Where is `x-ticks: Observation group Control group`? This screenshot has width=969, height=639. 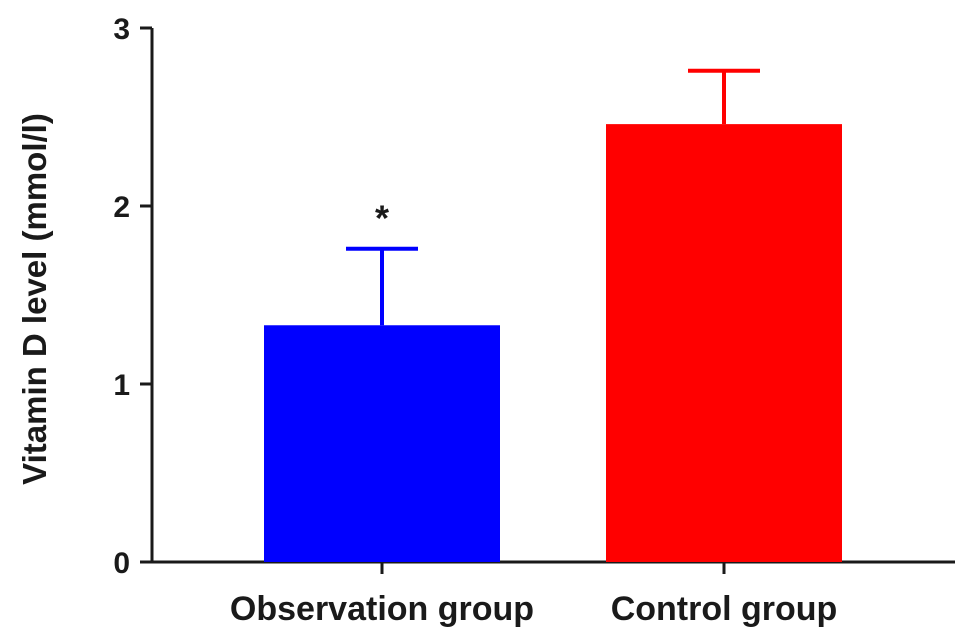 x-ticks: Observation group Control group is located at coordinates (533, 595).